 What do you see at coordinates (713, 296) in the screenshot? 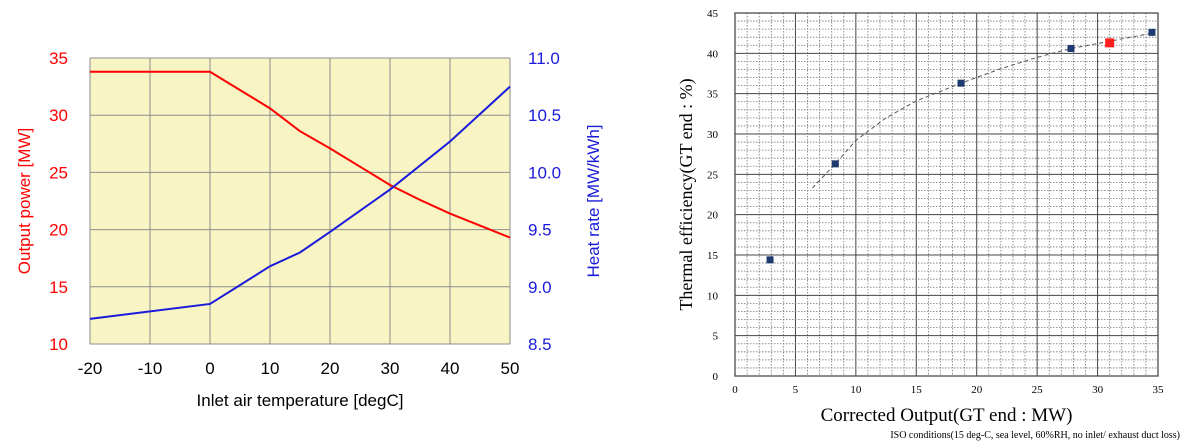
I see `y-tick-label: 10` at bounding box center [713, 296].